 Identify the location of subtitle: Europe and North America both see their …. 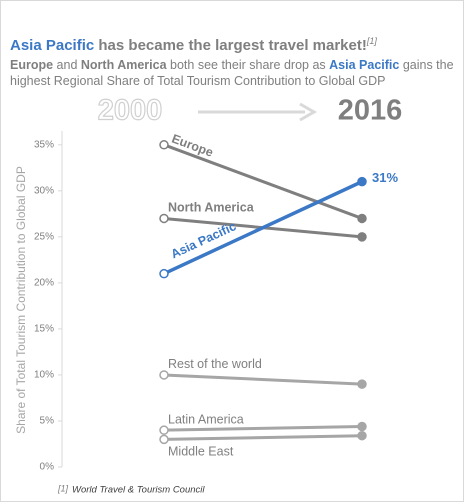
(232, 73).